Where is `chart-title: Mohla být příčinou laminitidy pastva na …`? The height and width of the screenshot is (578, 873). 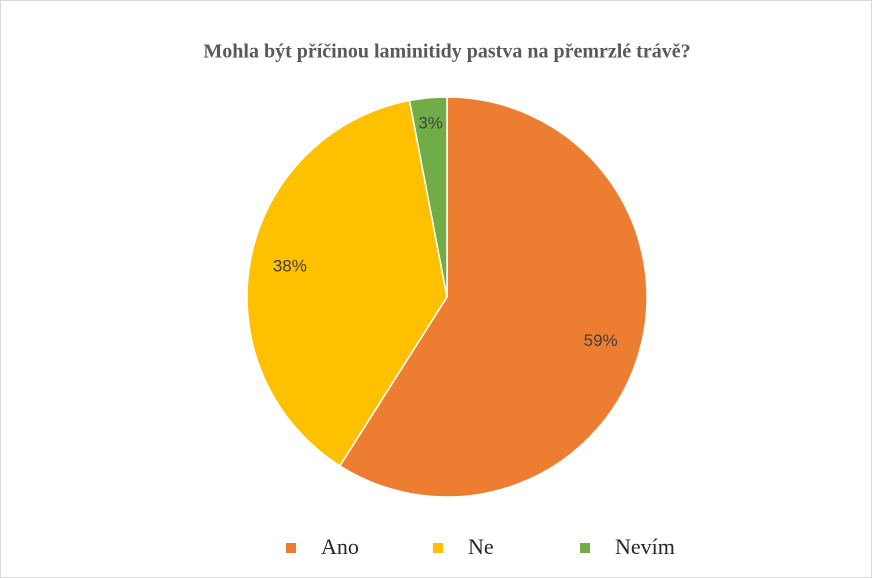 chart-title: Mohla být příčinou laminitidy pastva na … is located at coordinates (446, 52).